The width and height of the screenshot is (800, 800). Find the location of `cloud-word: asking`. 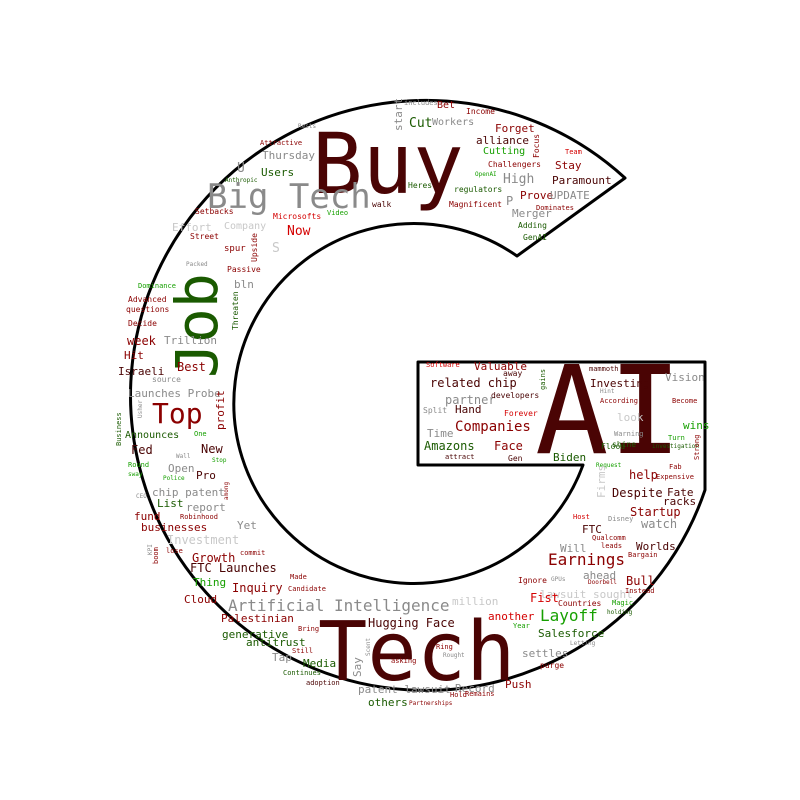

cloud-word: asking is located at coordinates (404, 661).